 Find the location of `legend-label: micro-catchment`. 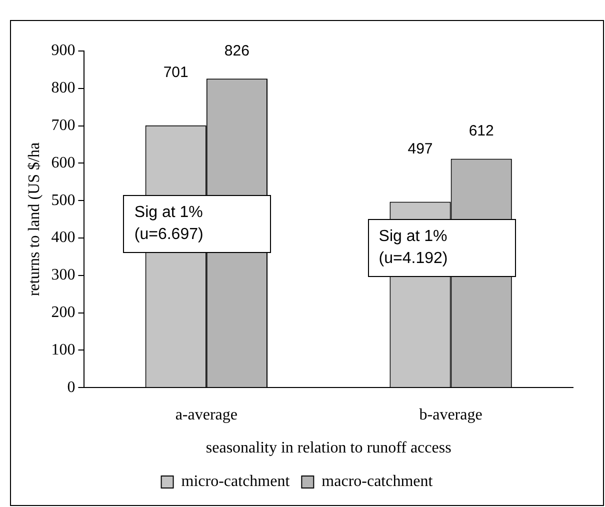

legend-label: micro-catchment is located at coordinates (235, 481).